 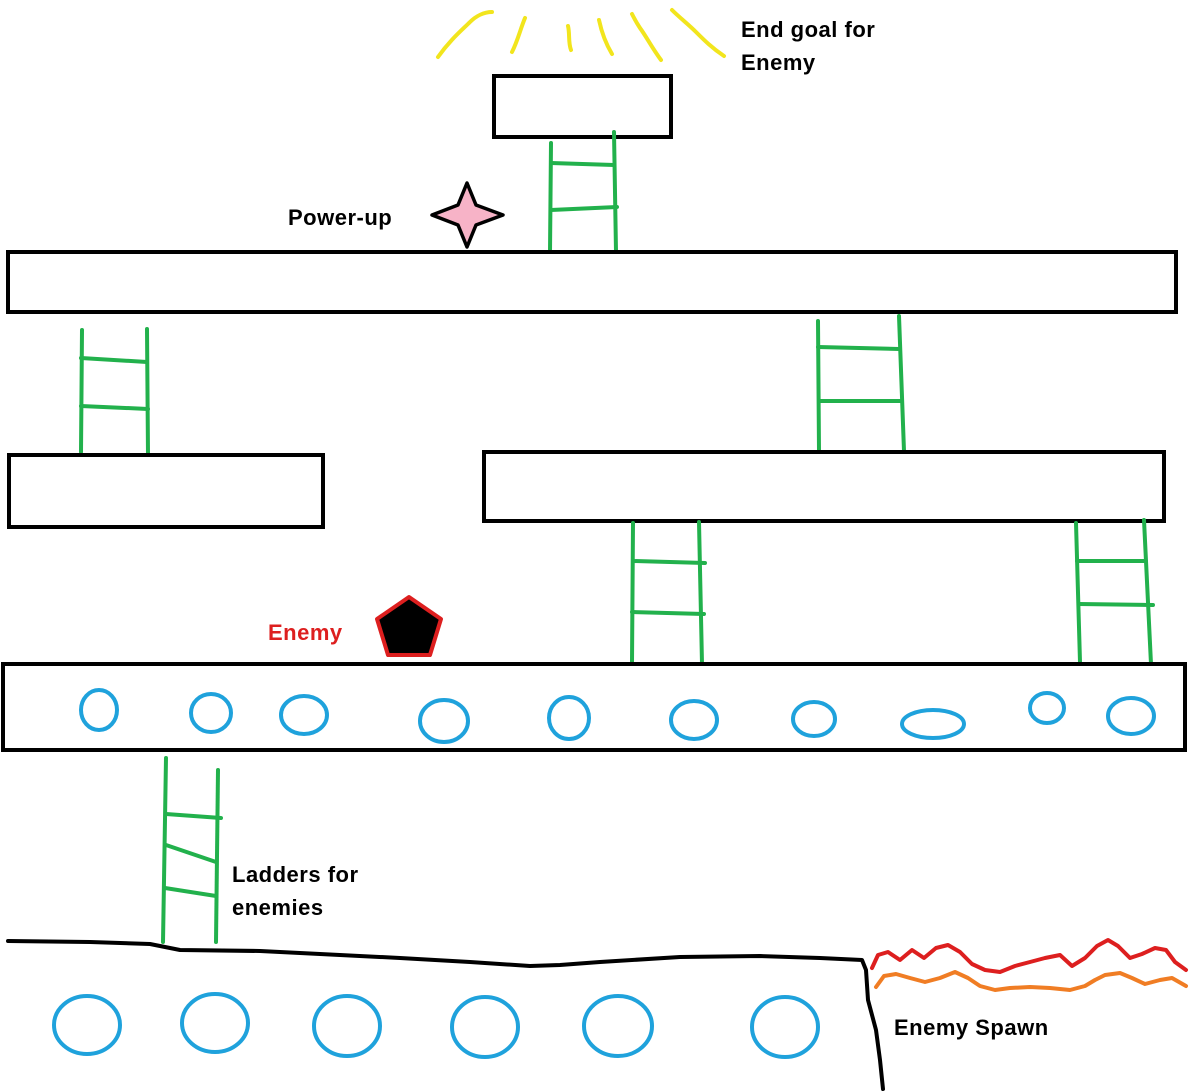 I want to click on middle-left-platform, so click(x=166, y=491).